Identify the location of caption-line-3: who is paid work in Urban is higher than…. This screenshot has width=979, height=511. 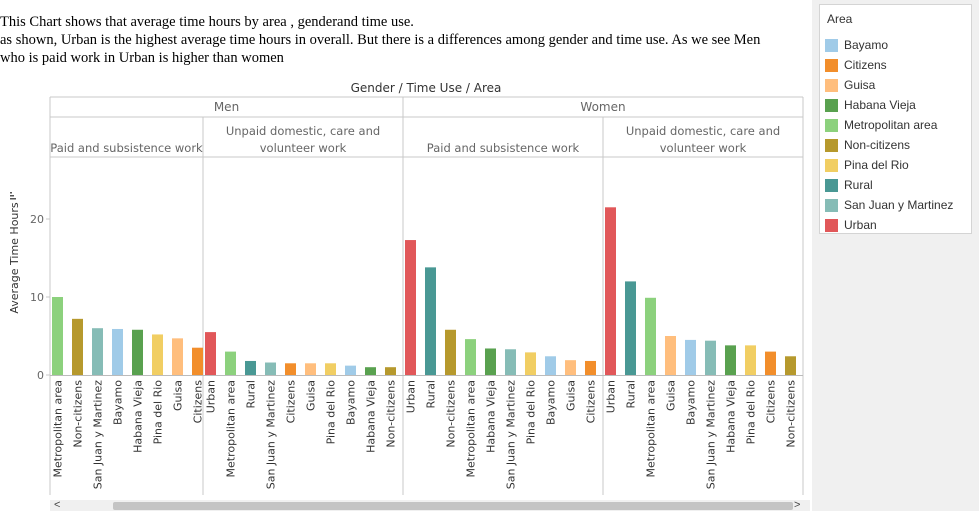
(142, 58).